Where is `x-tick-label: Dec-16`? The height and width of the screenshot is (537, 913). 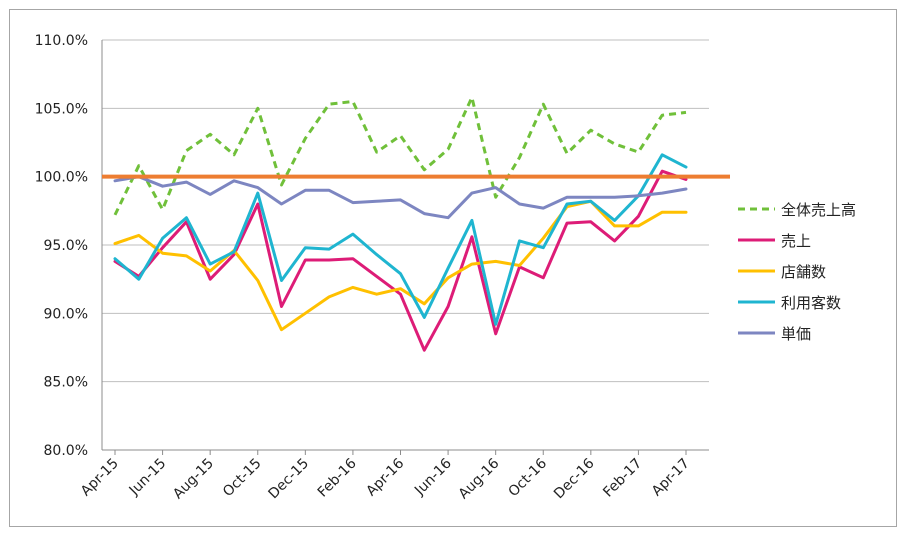 x-tick-label: Dec-16 is located at coordinates (574, 478).